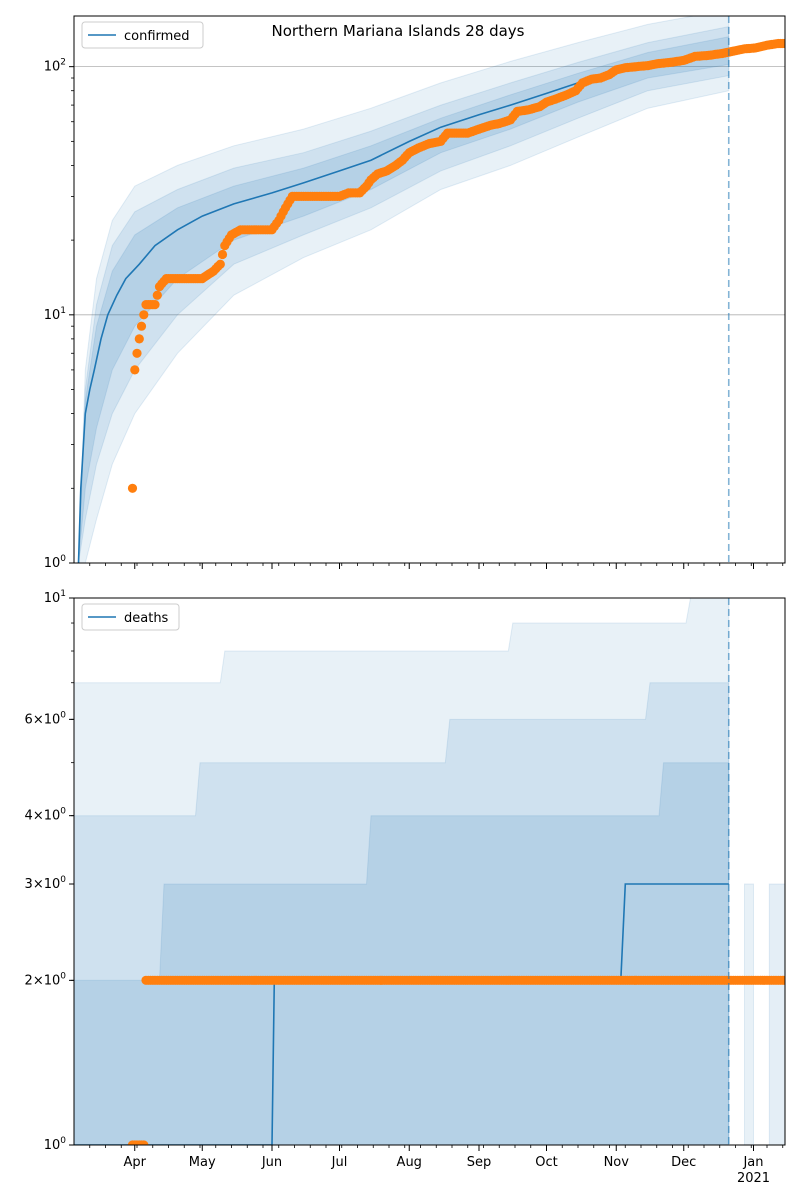  What do you see at coordinates (752, 1162) in the screenshot?
I see `x-tick-label-jan: Jan` at bounding box center [752, 1162].